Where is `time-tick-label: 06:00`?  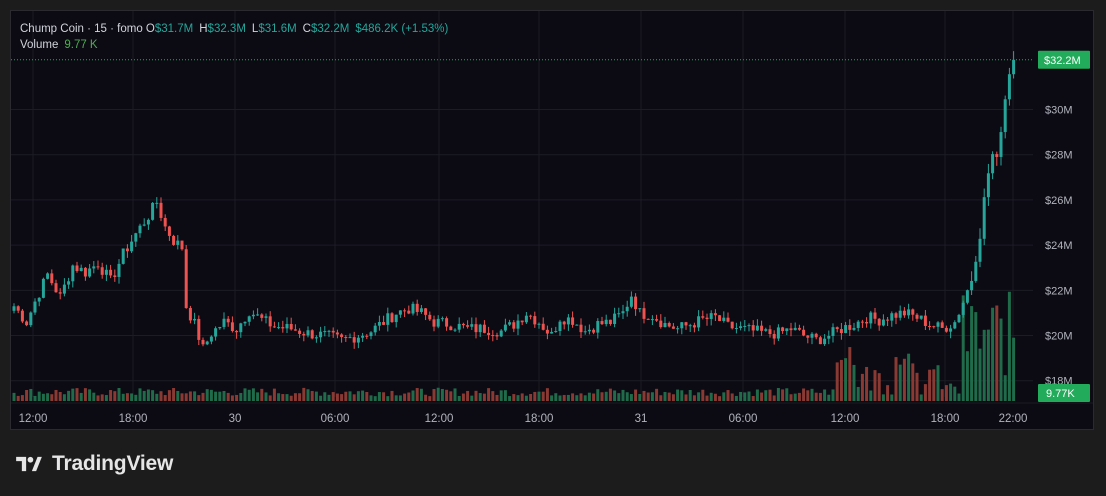
time-tick-label: 06:00 is located at coordinates (743, 419).